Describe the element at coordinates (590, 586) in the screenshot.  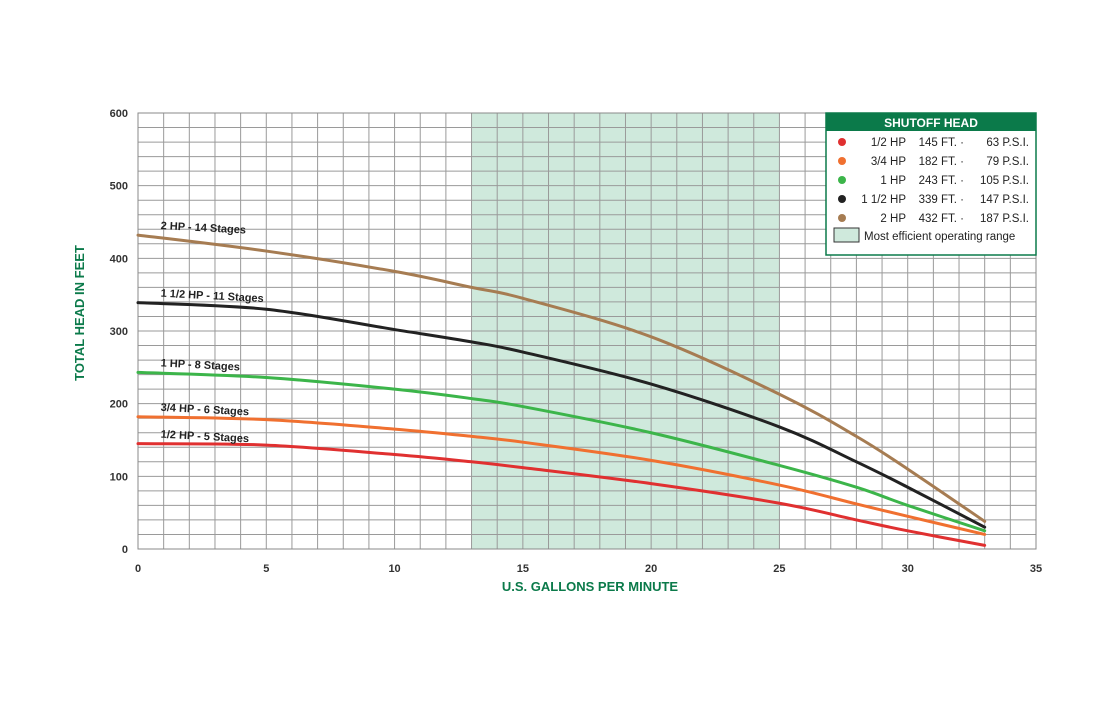
I see `x-axis-title: U.S. GALLONS PER MINUTE` at that location.